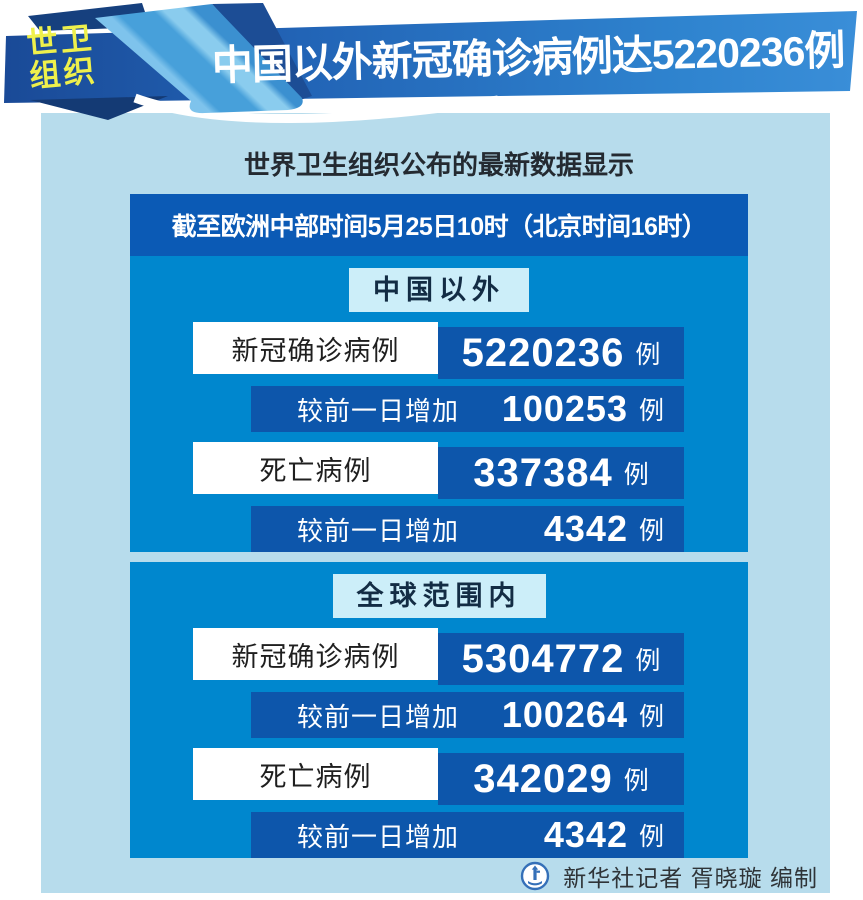 This screenshot has width=863, height=900. I want to click on stat-value: 100253, so click(564, 408).